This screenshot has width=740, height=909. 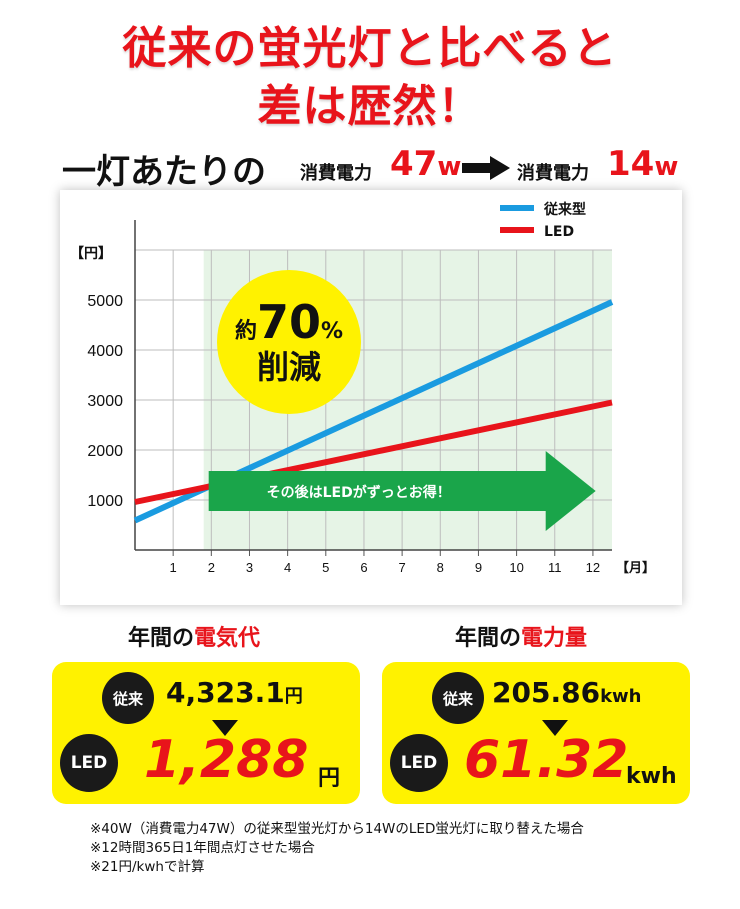 I want to click on led-energy-value: 61.32, so click(x=546, y=760).